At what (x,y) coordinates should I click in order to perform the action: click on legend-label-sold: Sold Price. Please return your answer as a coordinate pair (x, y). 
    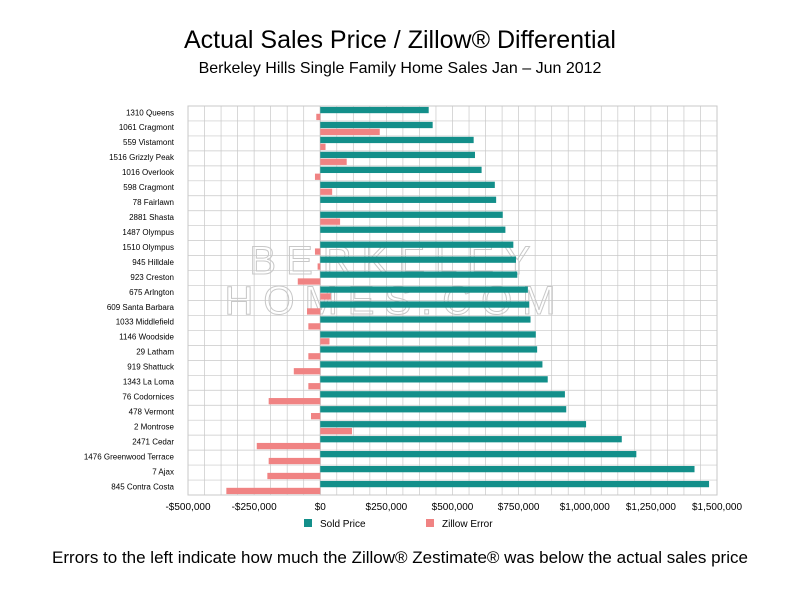
    Looking at the image, I should click on (343, 524).